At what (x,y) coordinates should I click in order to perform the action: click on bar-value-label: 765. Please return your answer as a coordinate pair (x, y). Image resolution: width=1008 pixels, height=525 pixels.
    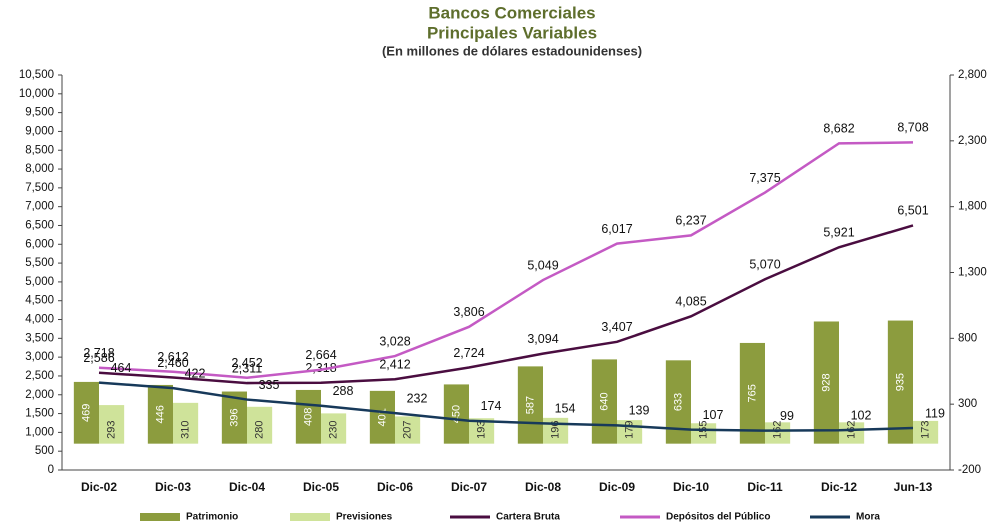
    Looking at the image, I should click on (752, 393).